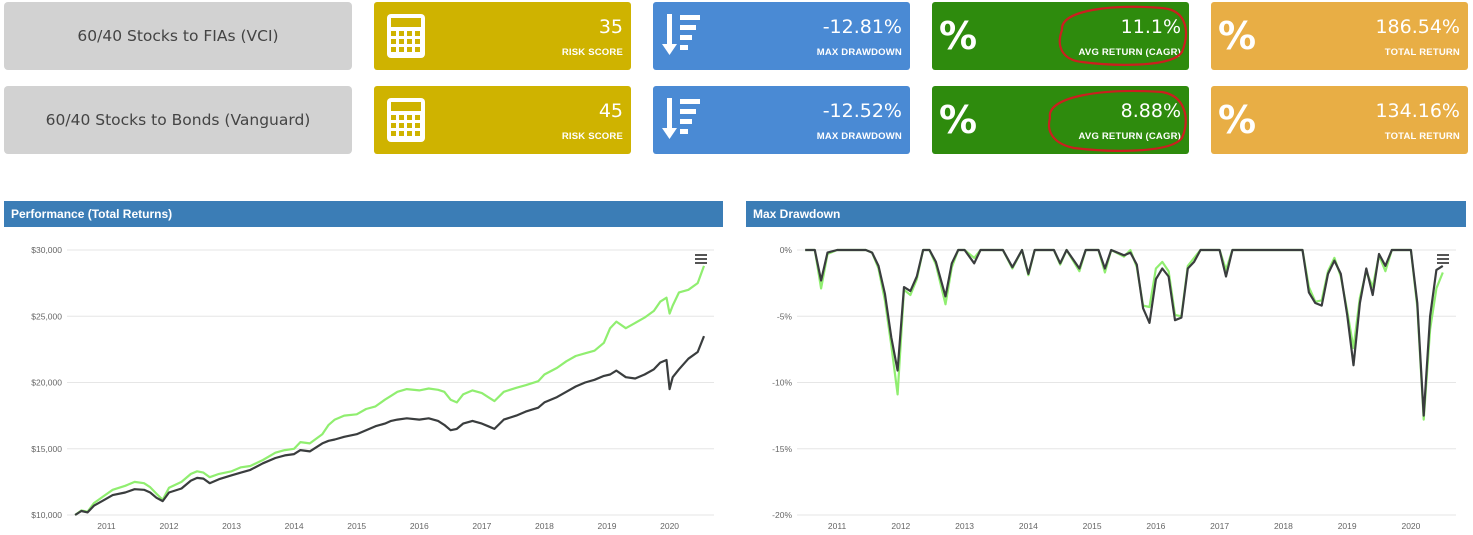 The image size is (1473, 535). Describe the element at coordinates (1339, 120) in the screenshot. I see `total-return-card: % 134.16% TOTAL RETURN` at that location.